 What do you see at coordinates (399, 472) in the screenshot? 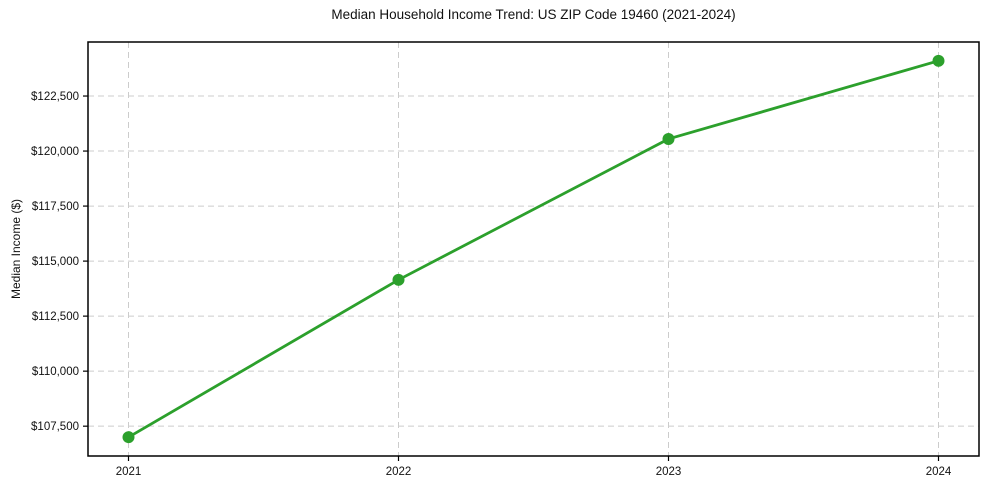
I see `x-tick-label: 2022` at bounding box center [399, 472].